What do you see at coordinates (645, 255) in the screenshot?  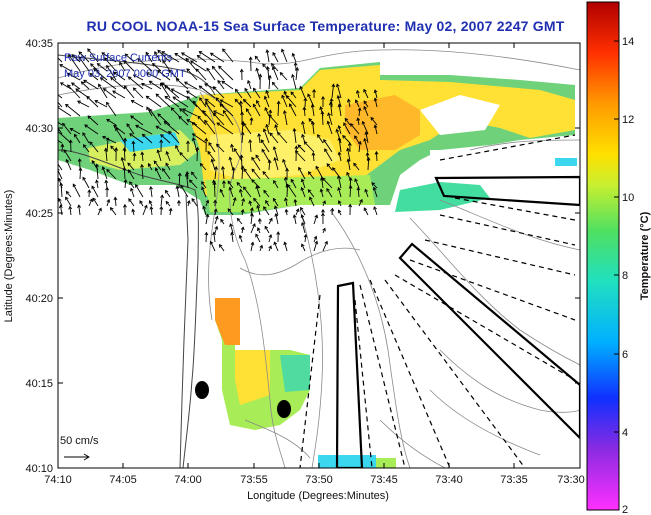 I see `colorbar-label: Temperature (°C)` at bounding box center [645, 255].